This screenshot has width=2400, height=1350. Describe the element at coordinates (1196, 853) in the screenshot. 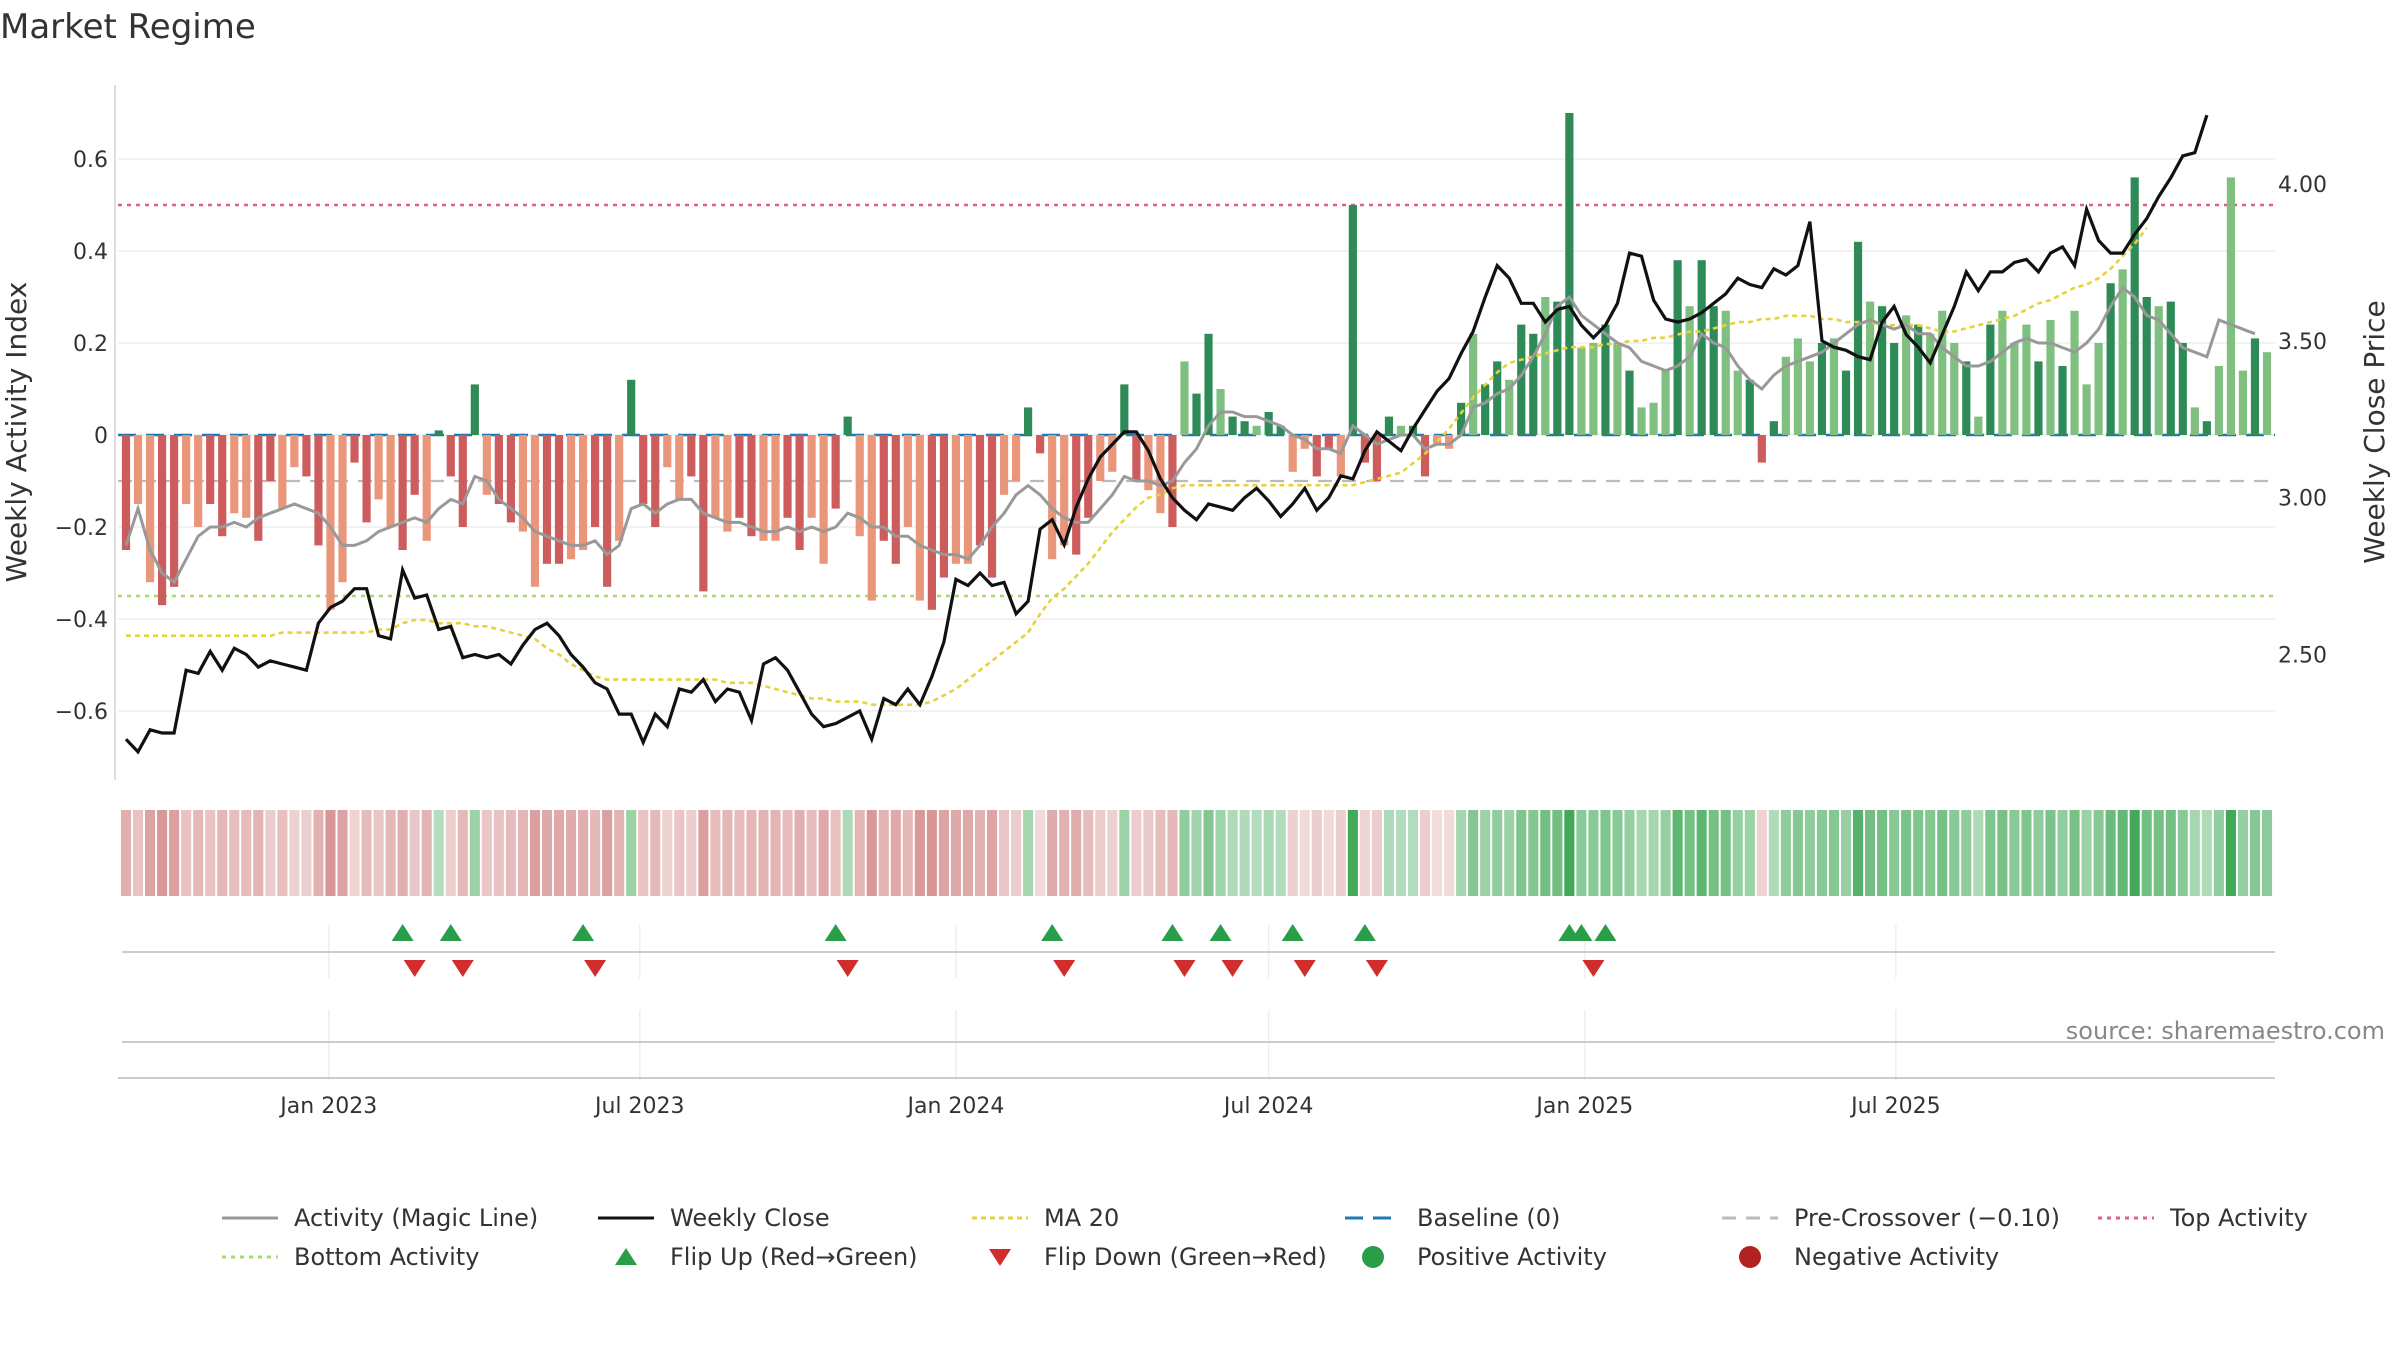

I see `regime-heat-strip` at that location.